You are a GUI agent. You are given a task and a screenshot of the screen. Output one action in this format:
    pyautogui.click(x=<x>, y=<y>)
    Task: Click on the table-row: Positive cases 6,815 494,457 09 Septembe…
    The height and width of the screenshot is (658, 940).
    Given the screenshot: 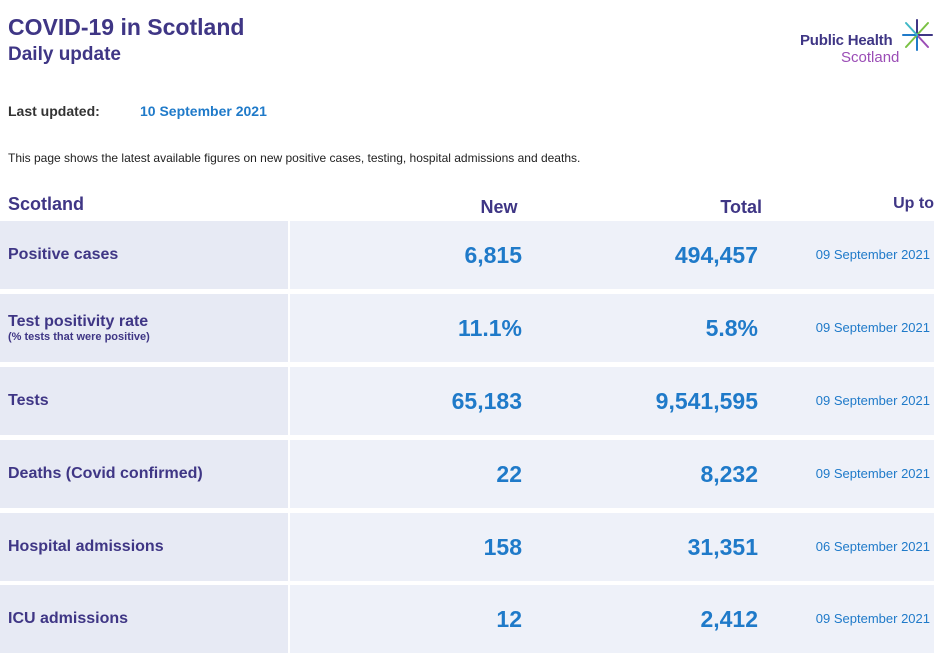 What is the action you would take?
    pyautogui.click(x=467, y=255)
    